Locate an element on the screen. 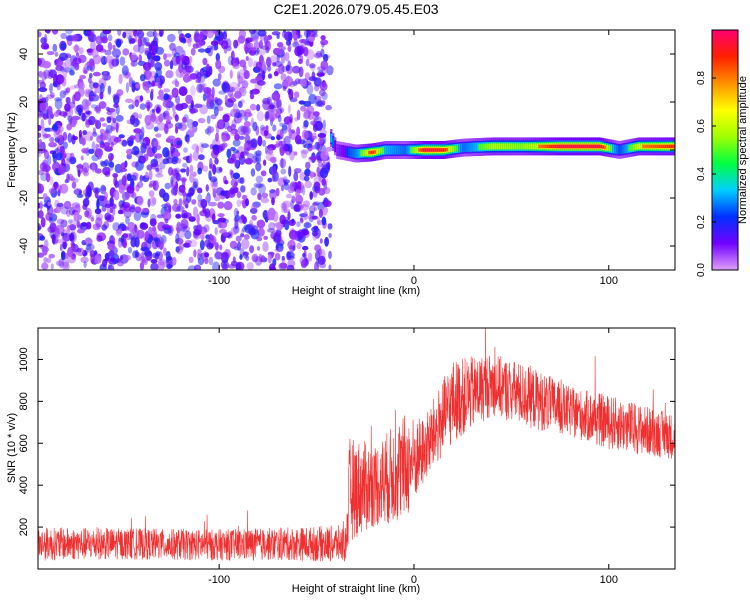  spectrogram-y-tick-label: 20 is located at coordinates (24, 102).